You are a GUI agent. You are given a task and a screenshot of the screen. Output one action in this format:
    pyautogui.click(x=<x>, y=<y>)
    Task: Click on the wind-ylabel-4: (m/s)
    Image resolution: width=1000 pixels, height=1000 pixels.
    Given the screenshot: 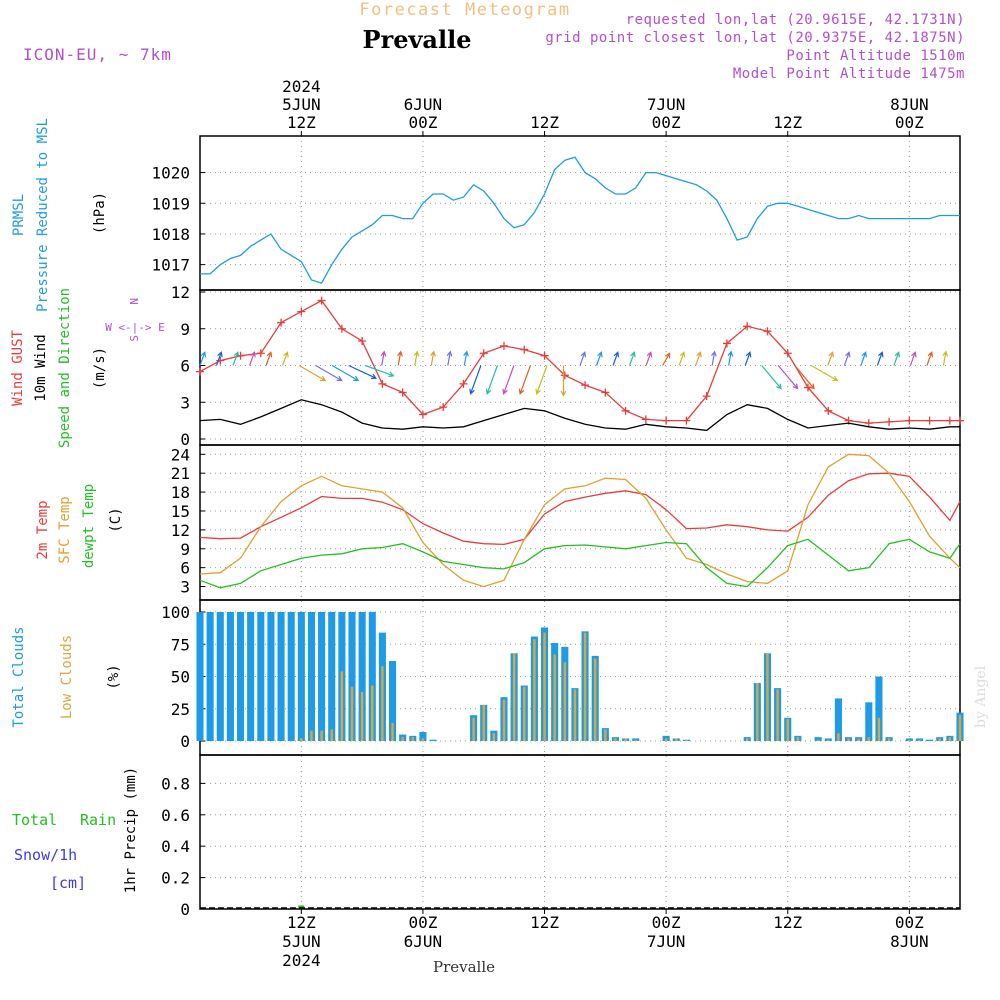 What is the action you would take?
    pyautogui.click(x=100, y=368)
    